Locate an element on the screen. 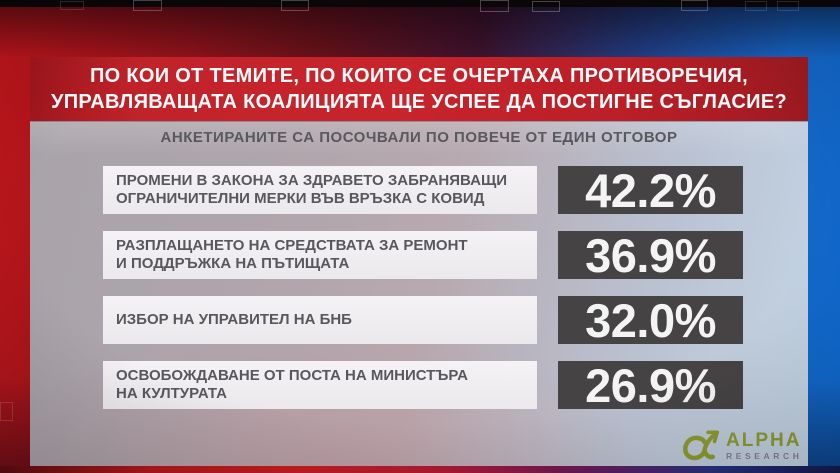  result-row: ИЗБОР НА УПРАВИТЕЛ НА БНБ 32.0% is located at coordinates (419, 320).